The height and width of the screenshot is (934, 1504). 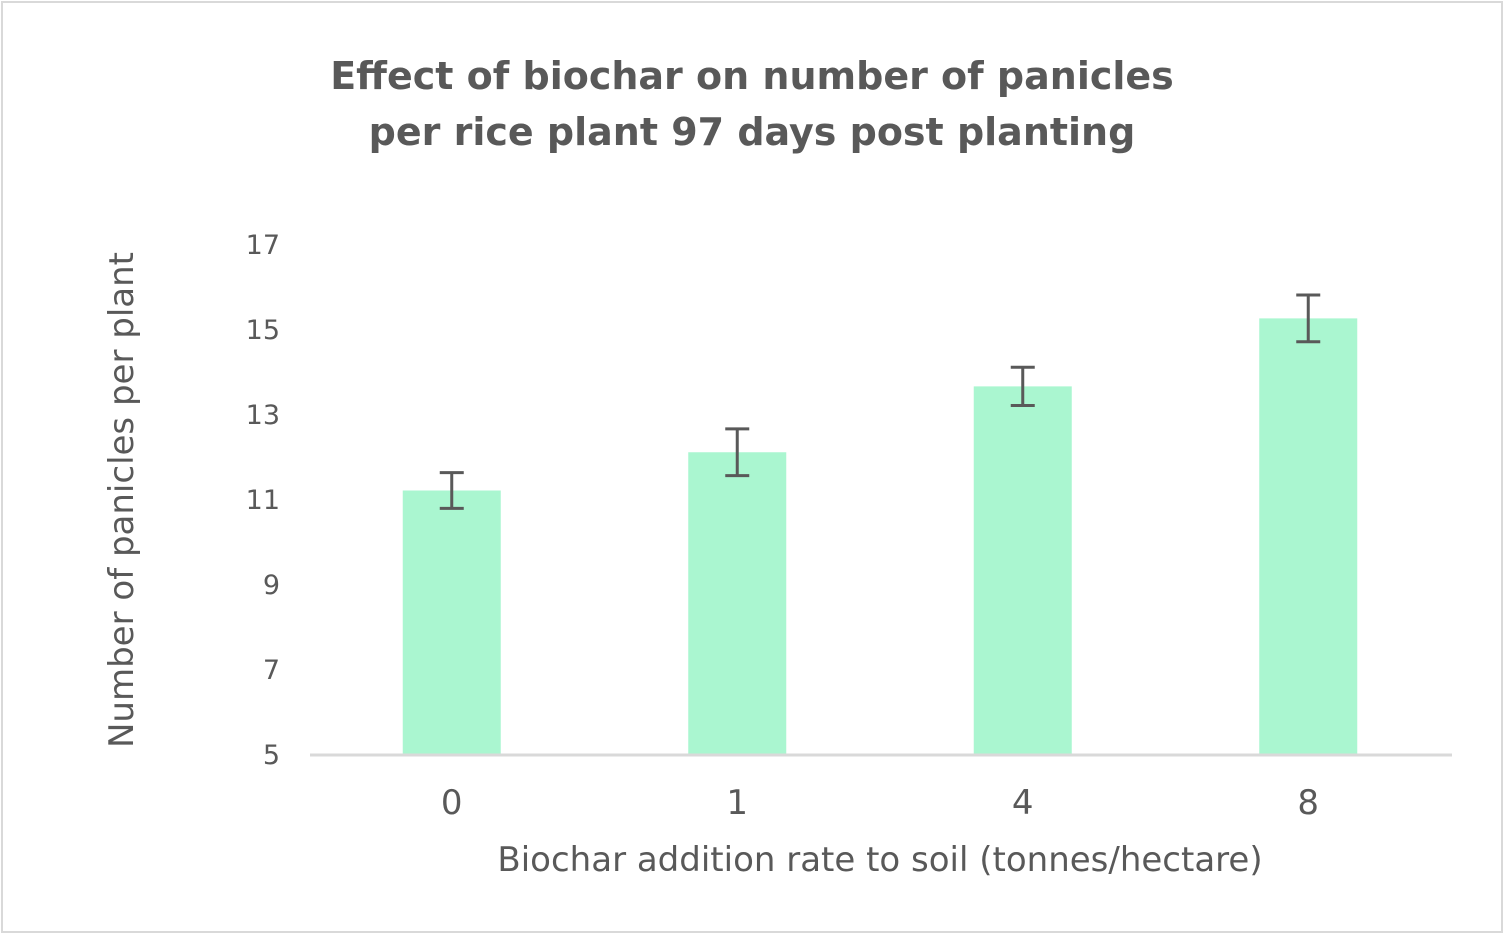 What do you see at coordinates (452, 803) in the screenshot?
I see `x-tick-label: 0` at bounding box center [452, 803].